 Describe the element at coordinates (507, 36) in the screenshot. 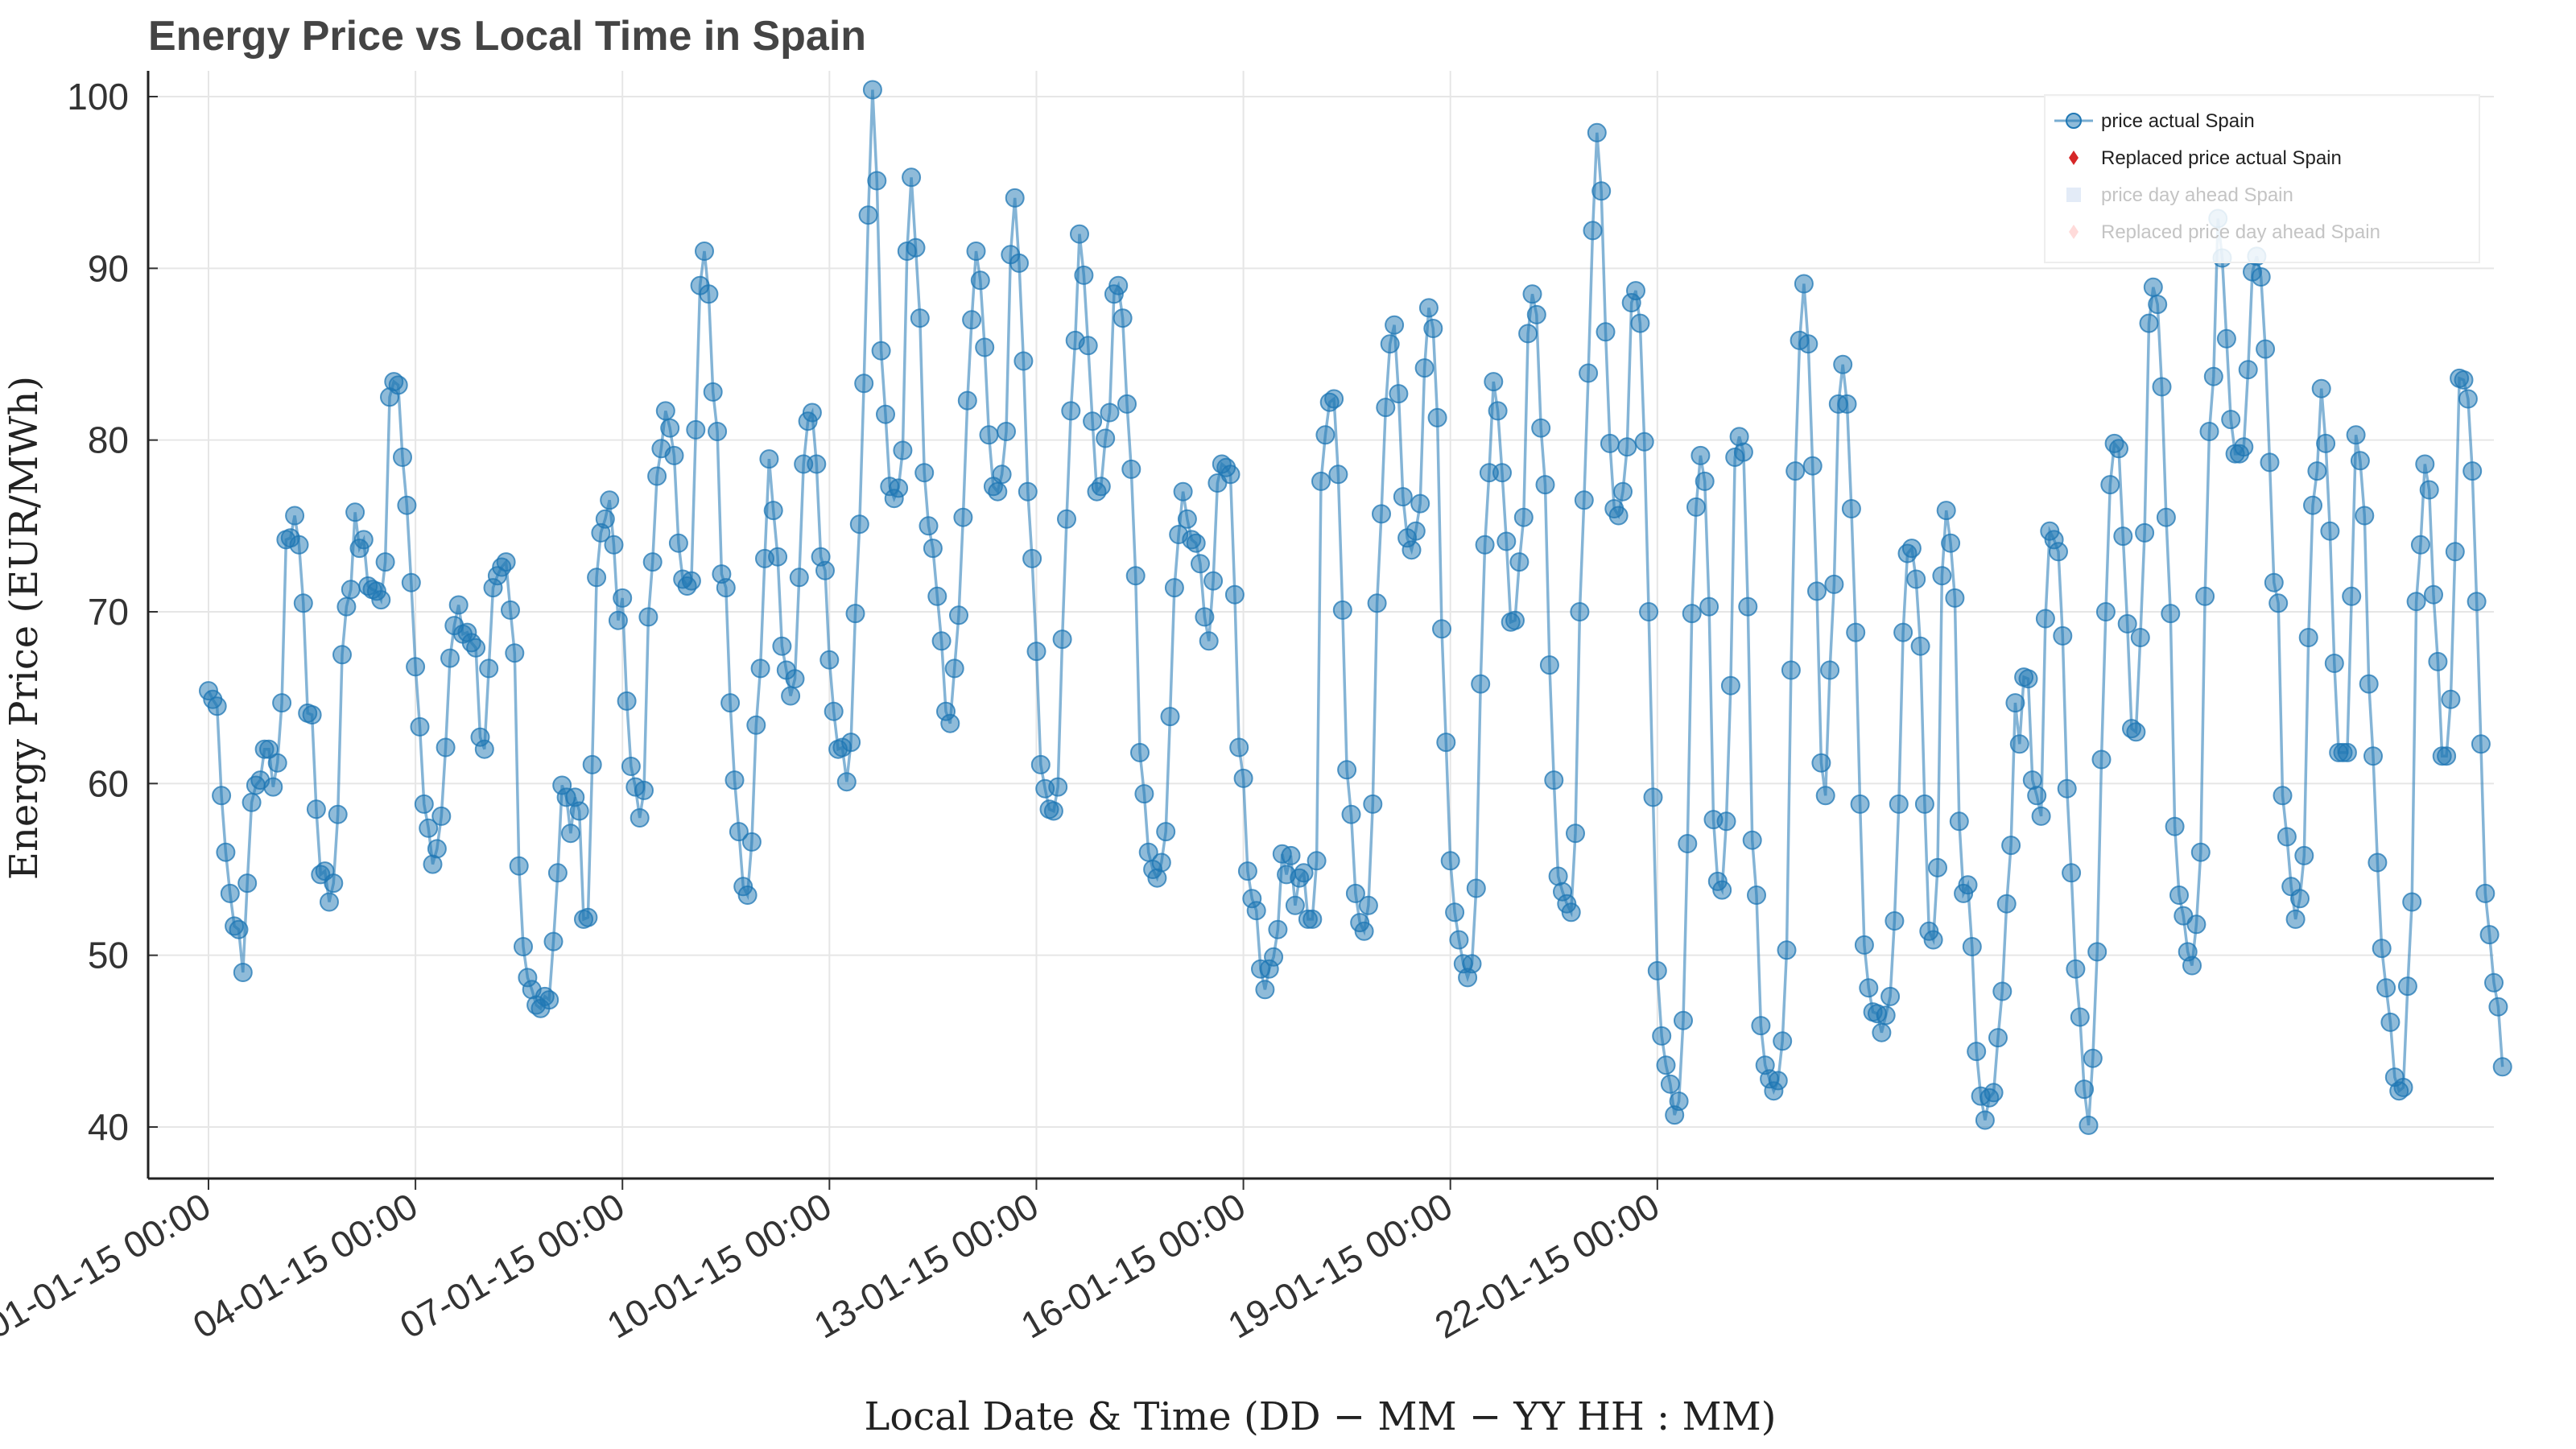

I see `chart-title: Energy Price vs Local Time in Spain` at that location.